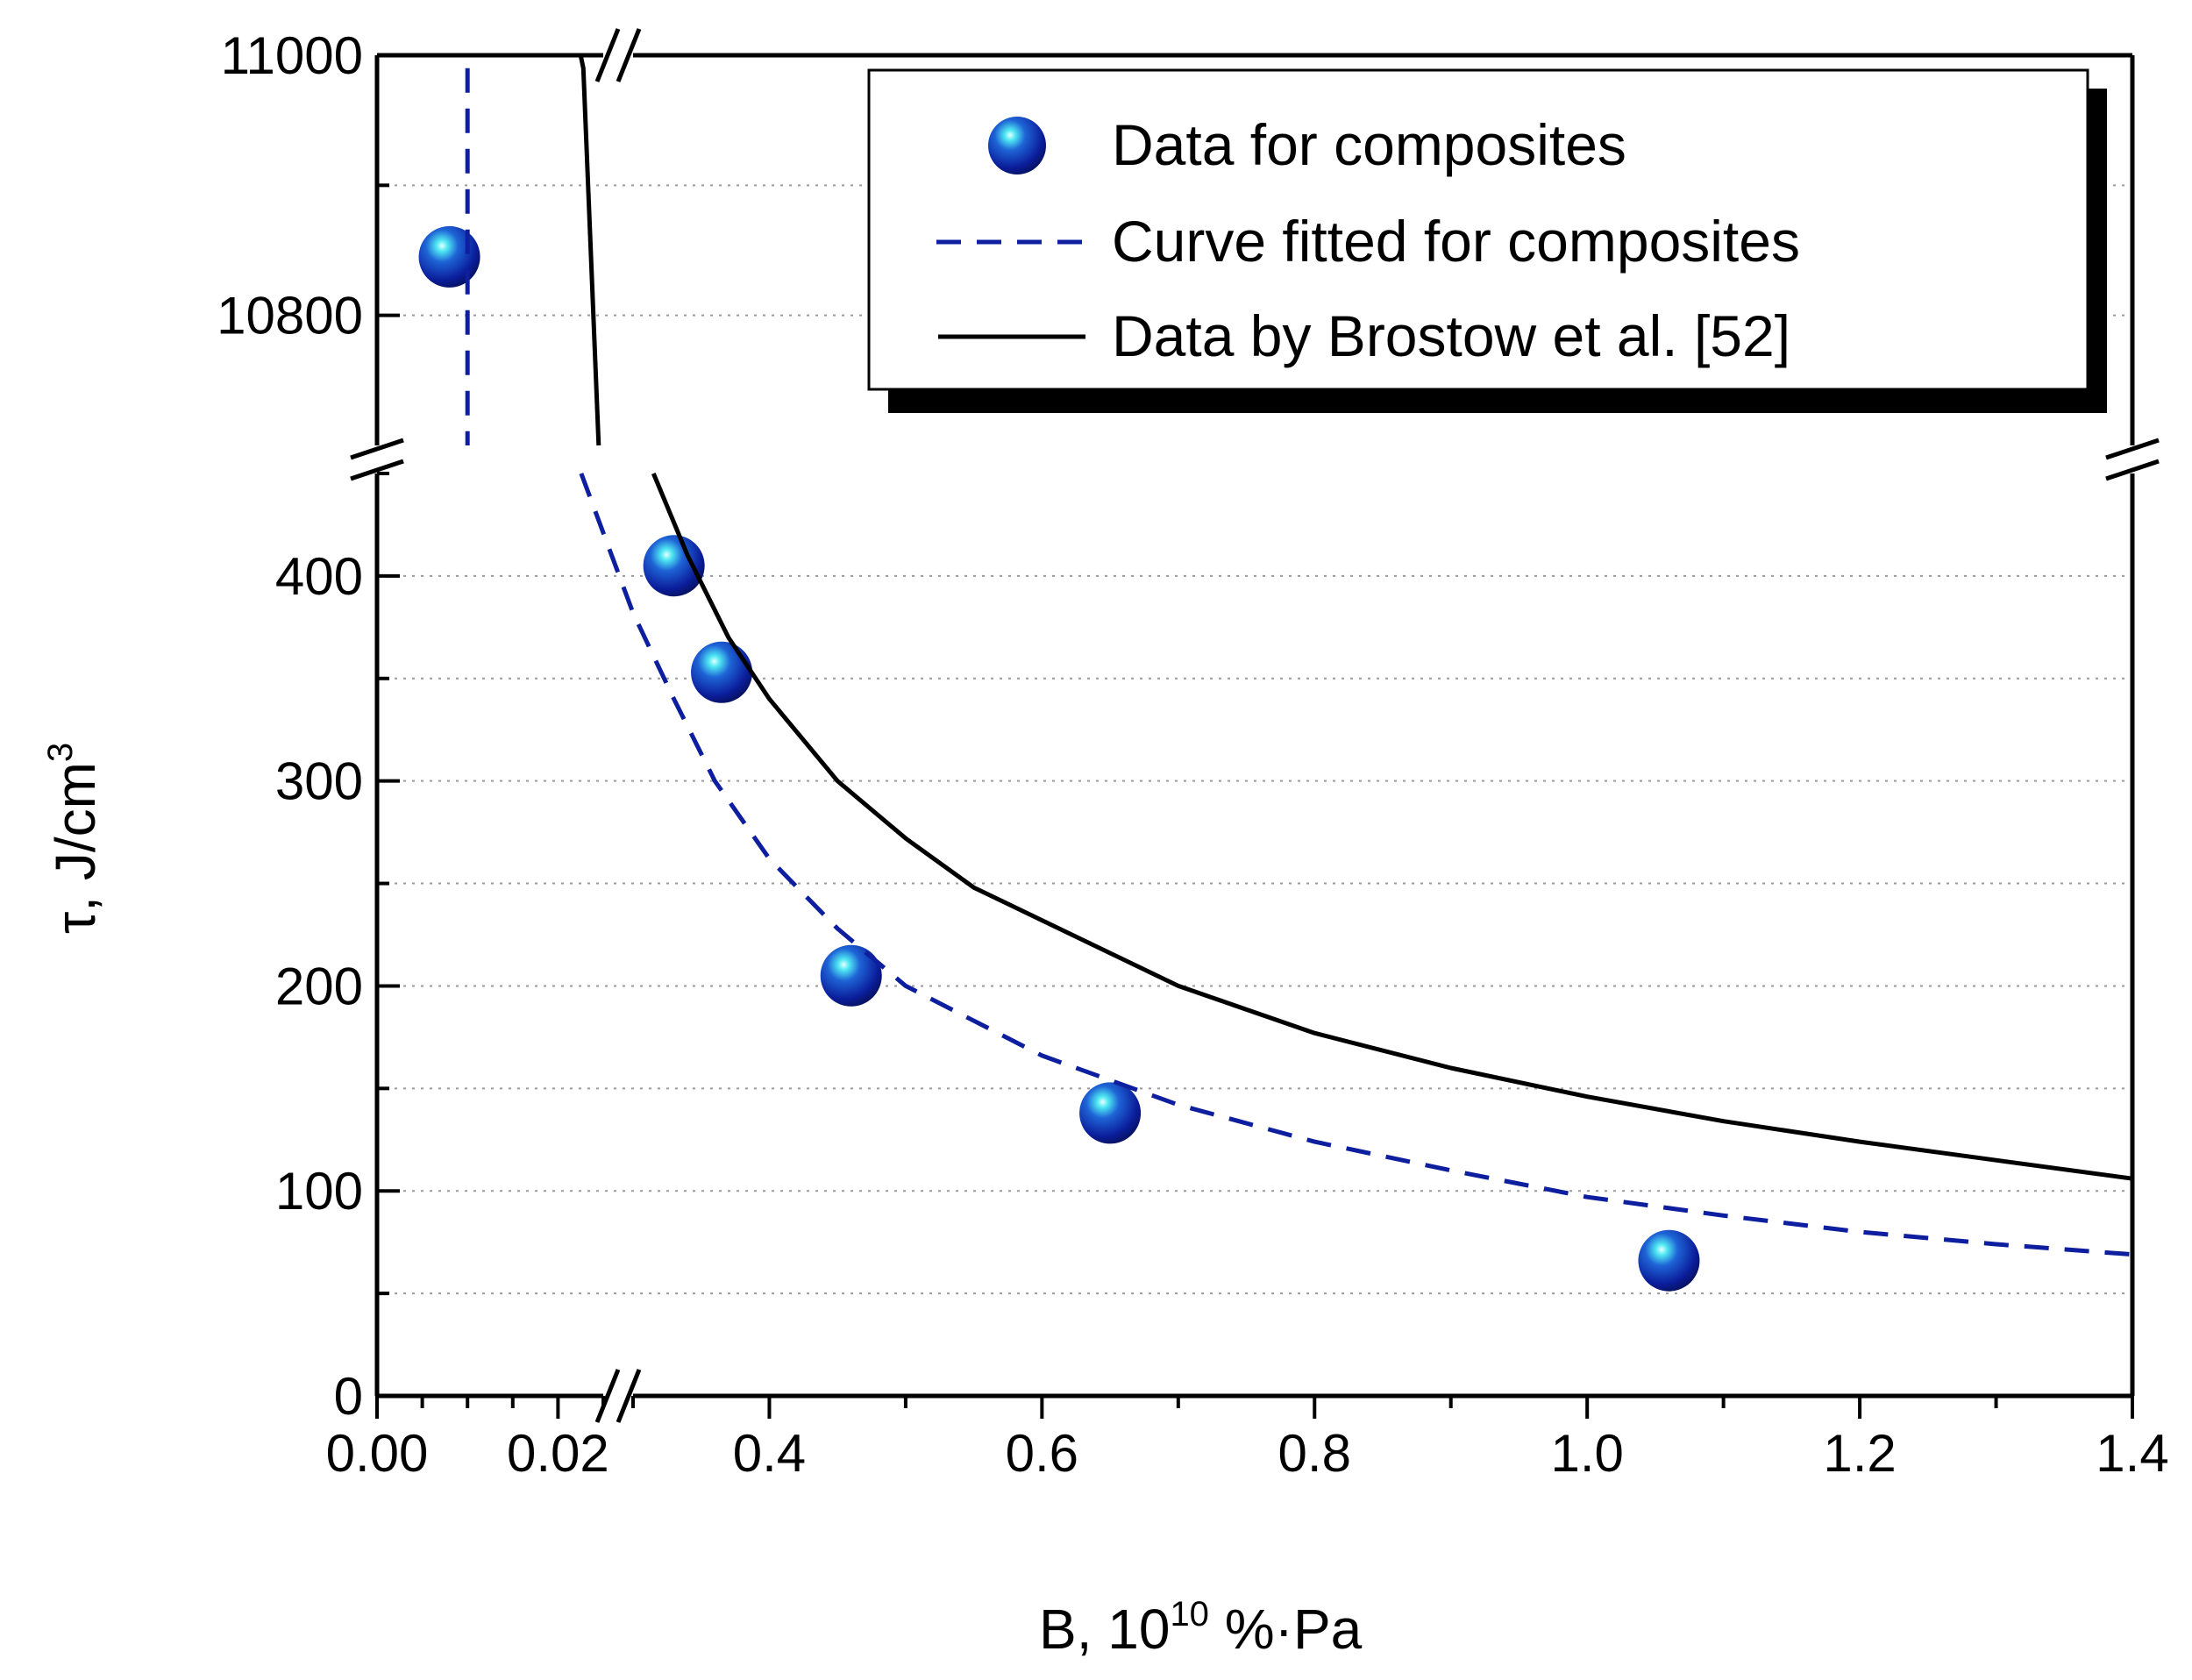  I want to click on x-break-top, so click(618, 55).